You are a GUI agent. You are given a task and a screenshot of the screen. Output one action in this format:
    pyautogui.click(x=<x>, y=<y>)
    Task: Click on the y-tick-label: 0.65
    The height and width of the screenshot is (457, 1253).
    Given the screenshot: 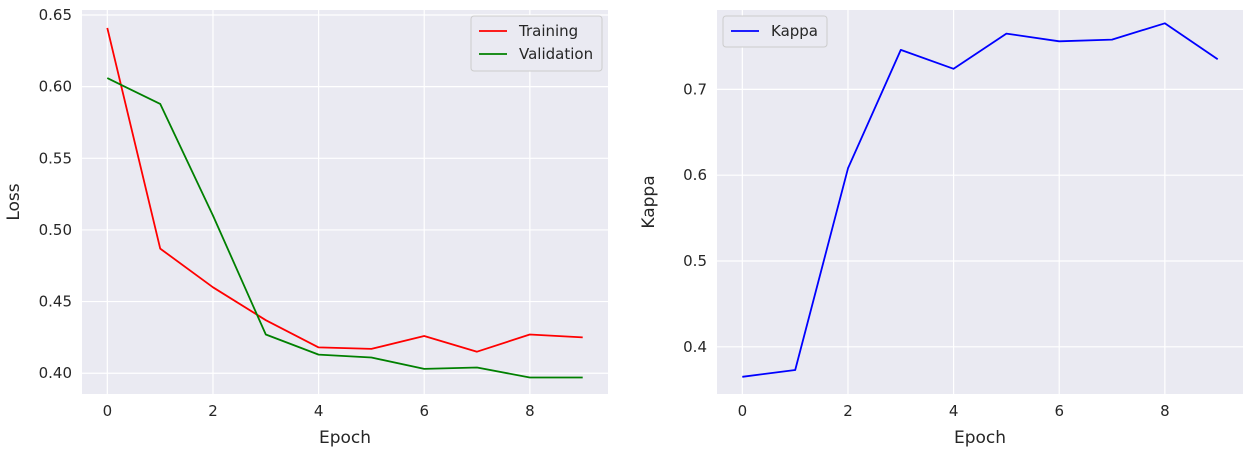 What is the action you would take?
    pyautogui.click(x=55, y=15)
    